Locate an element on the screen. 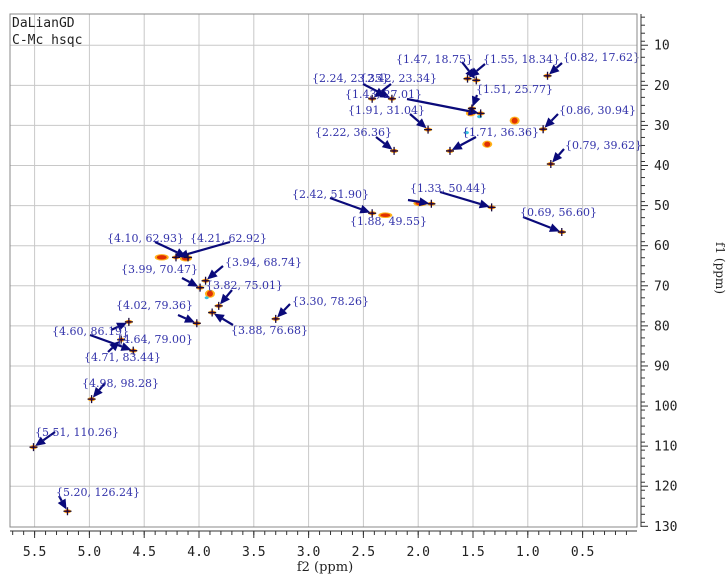  y-tick-label: 60 is located at coordinates (662, 246).